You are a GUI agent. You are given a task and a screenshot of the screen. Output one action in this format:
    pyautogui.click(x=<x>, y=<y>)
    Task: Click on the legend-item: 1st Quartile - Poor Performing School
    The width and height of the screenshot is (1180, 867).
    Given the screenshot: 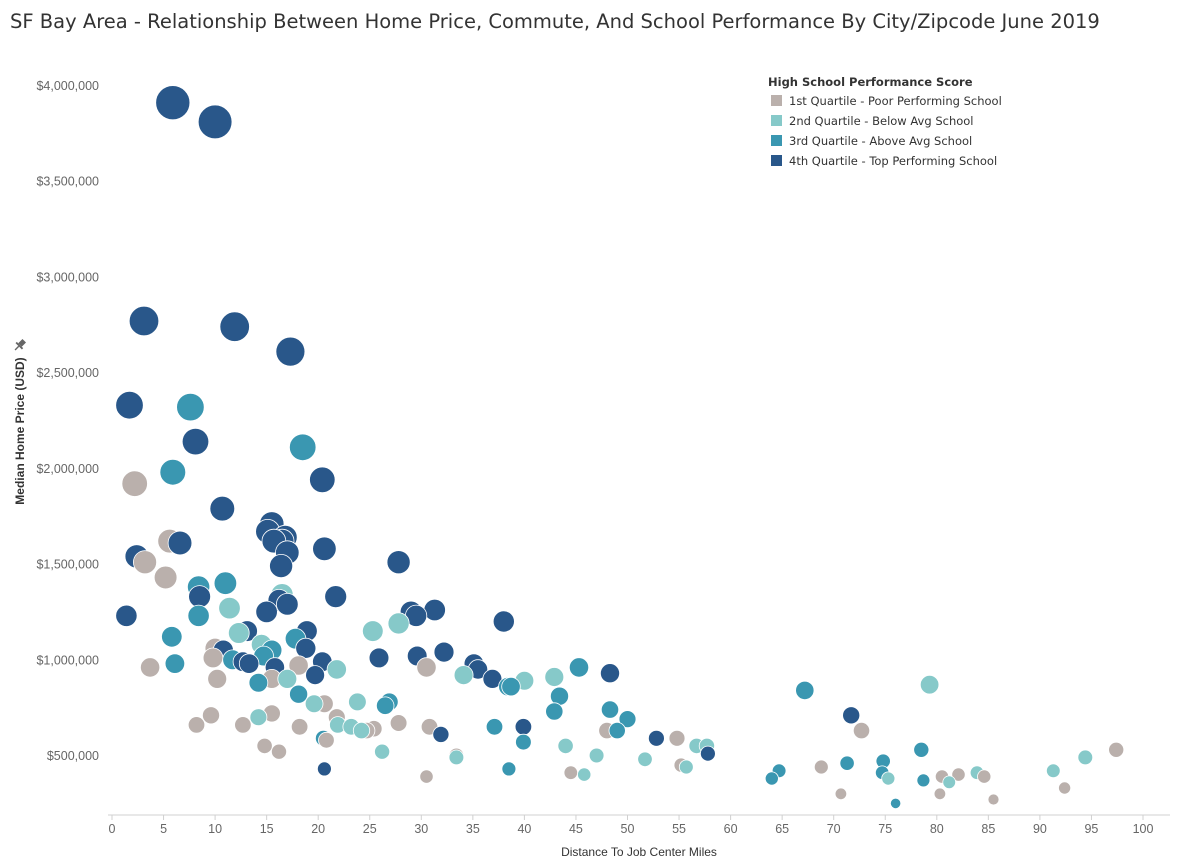 What is the action you would take?
    pyautogui.click(x=895, y=101)
    